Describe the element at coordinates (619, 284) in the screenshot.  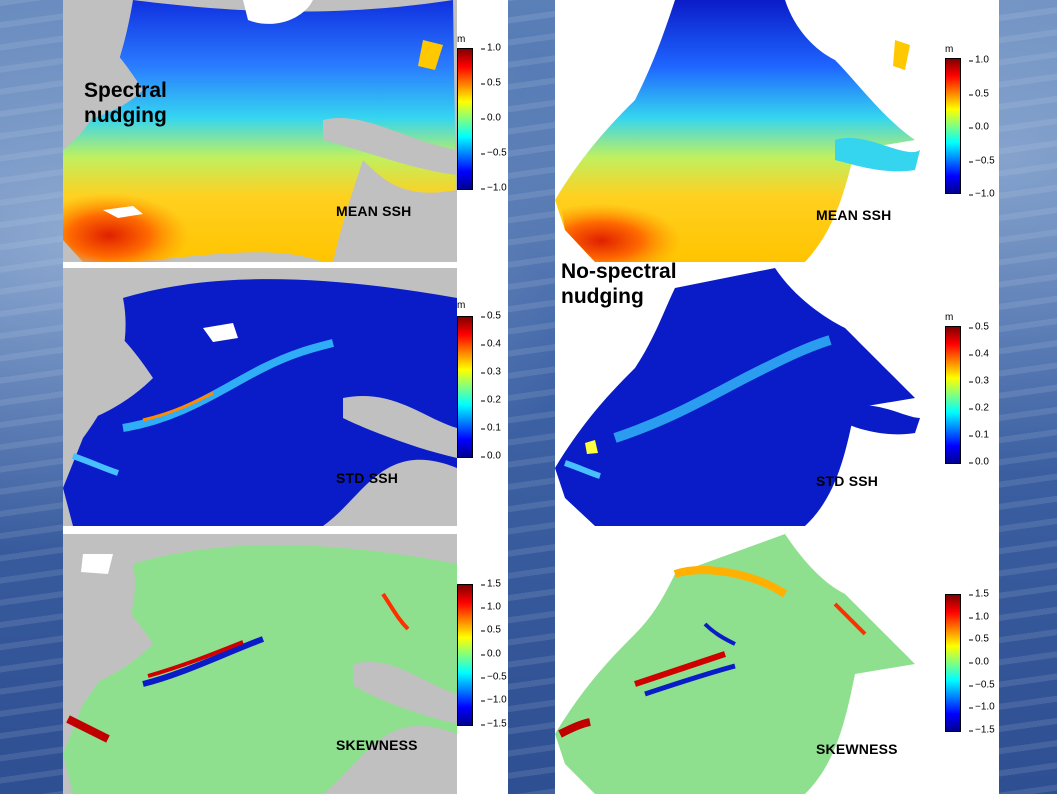
I see `no-spectral-nudging-title: No-spectral nudging` at that location.